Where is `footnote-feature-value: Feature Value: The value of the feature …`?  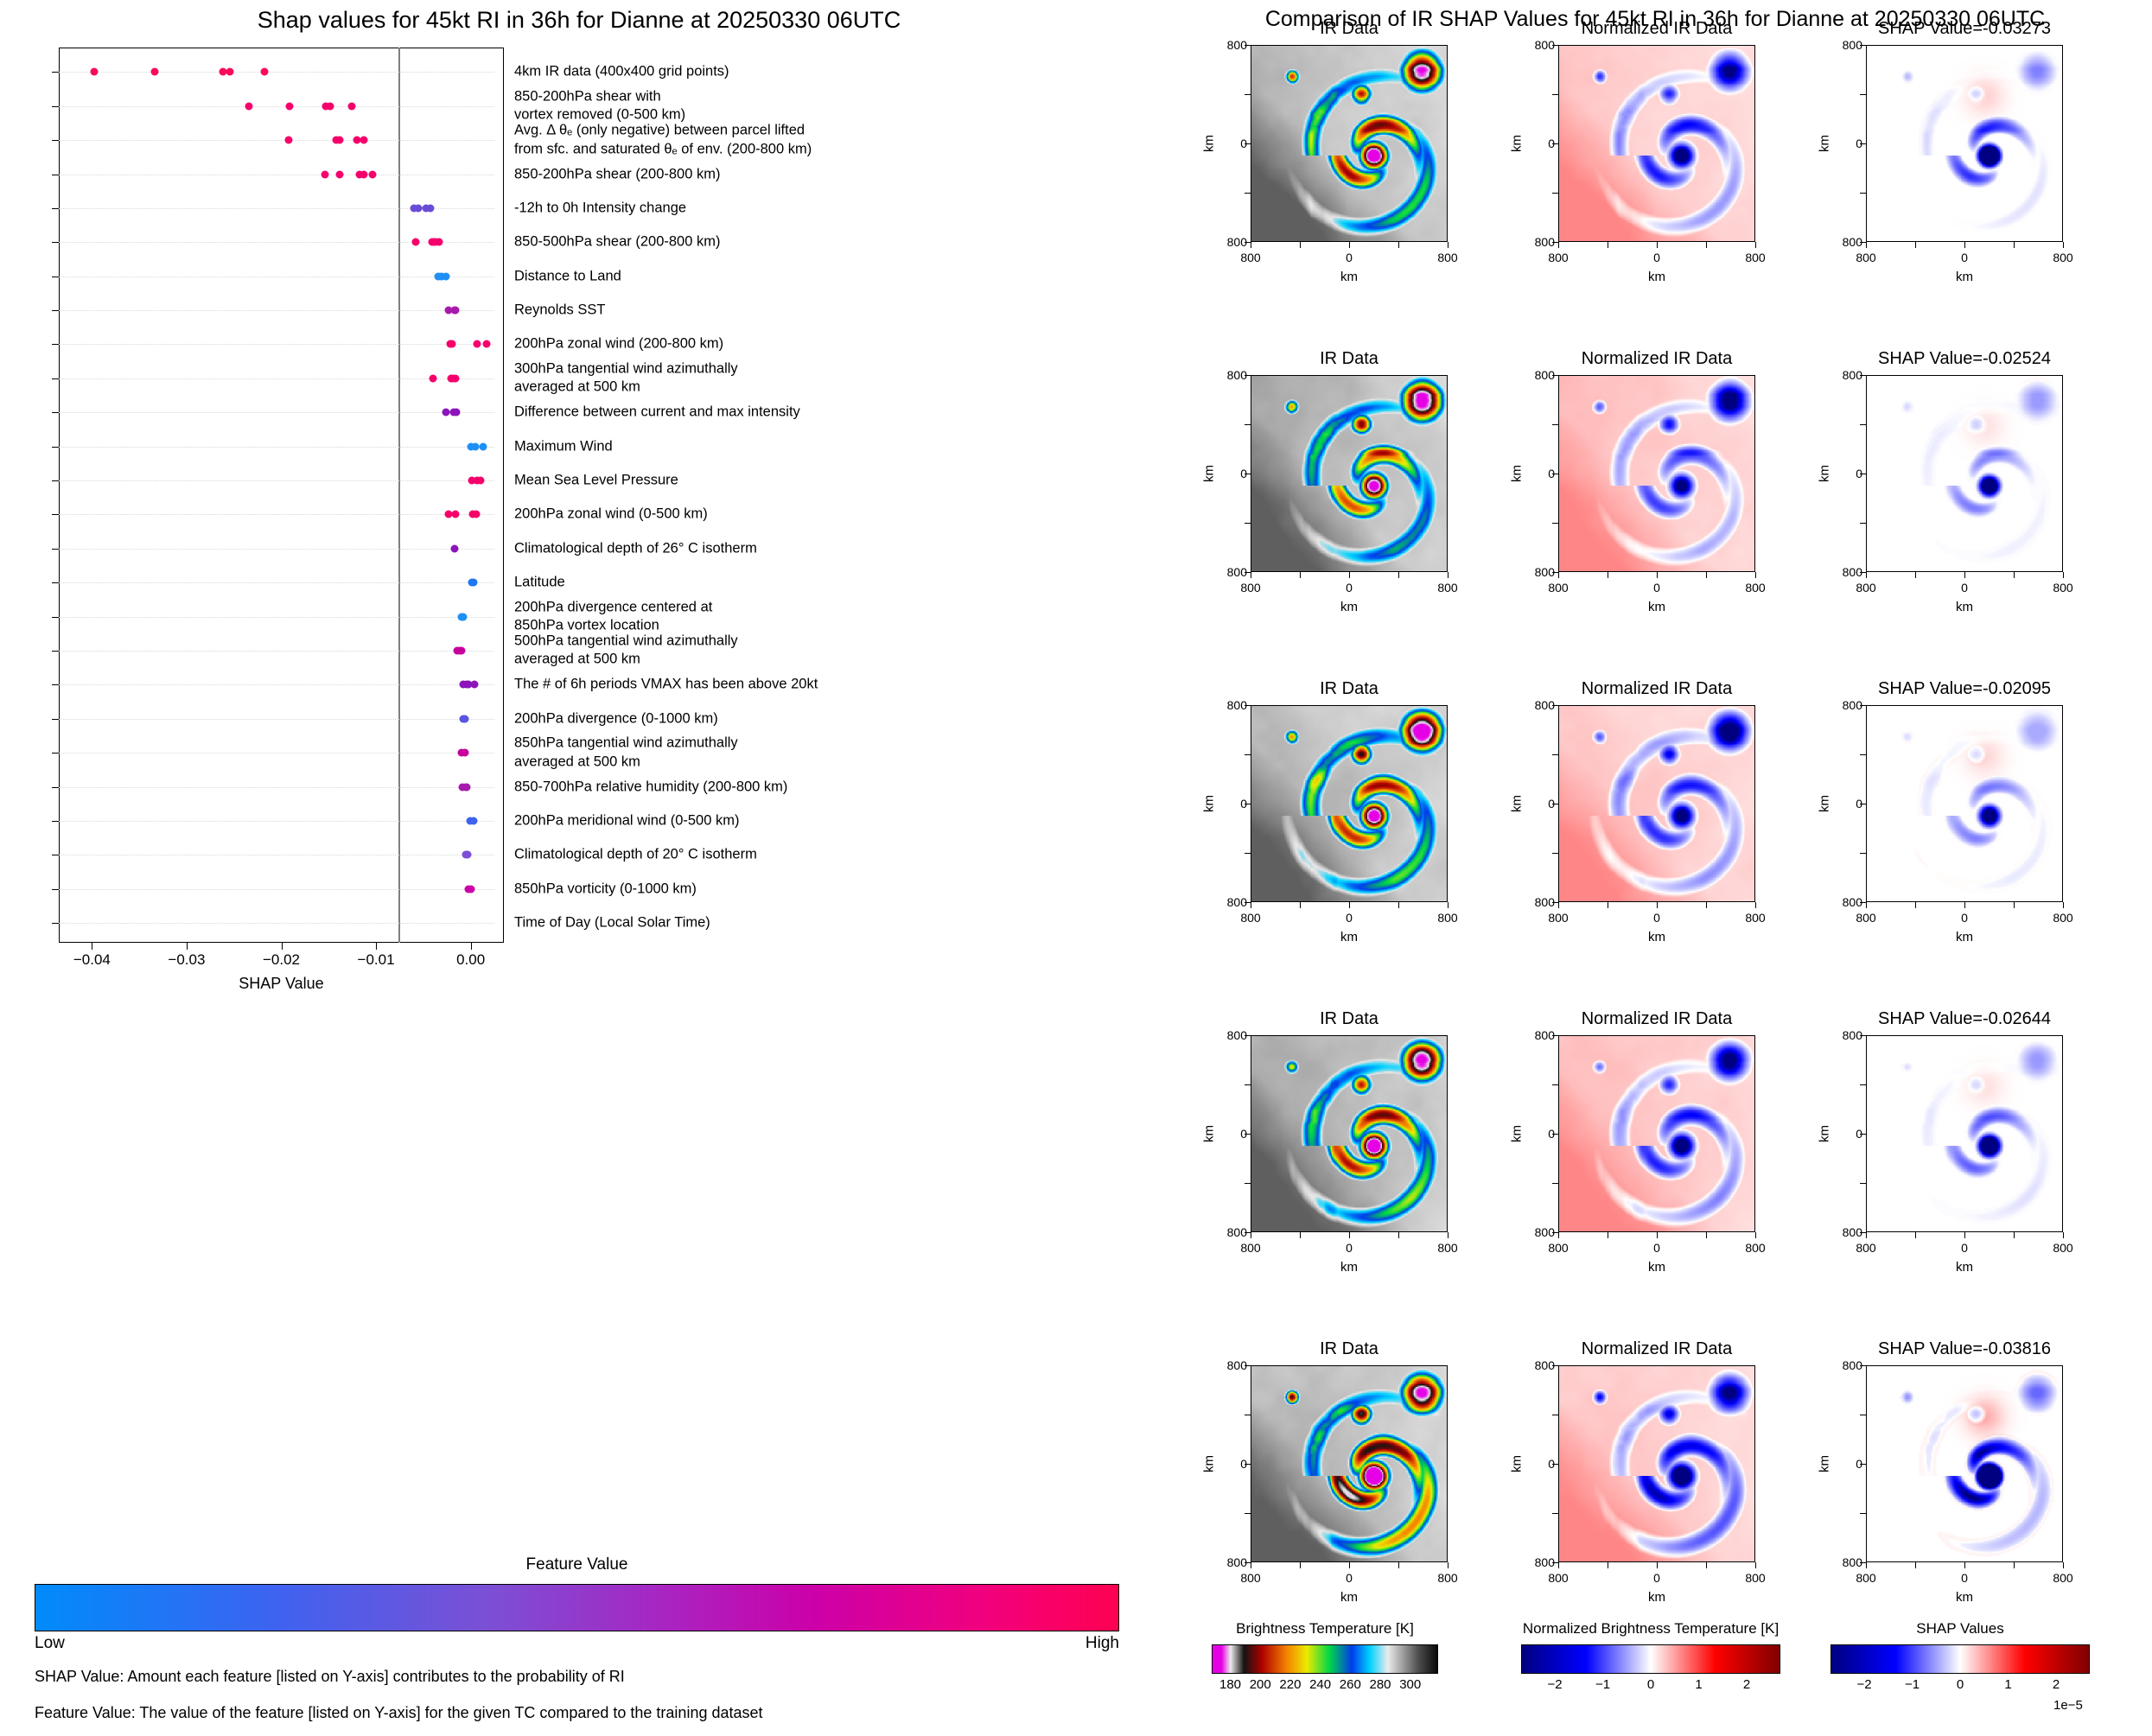
footnote-feature-value: Feature Value: The value of the feature … is located at coordinates (399, 1712).